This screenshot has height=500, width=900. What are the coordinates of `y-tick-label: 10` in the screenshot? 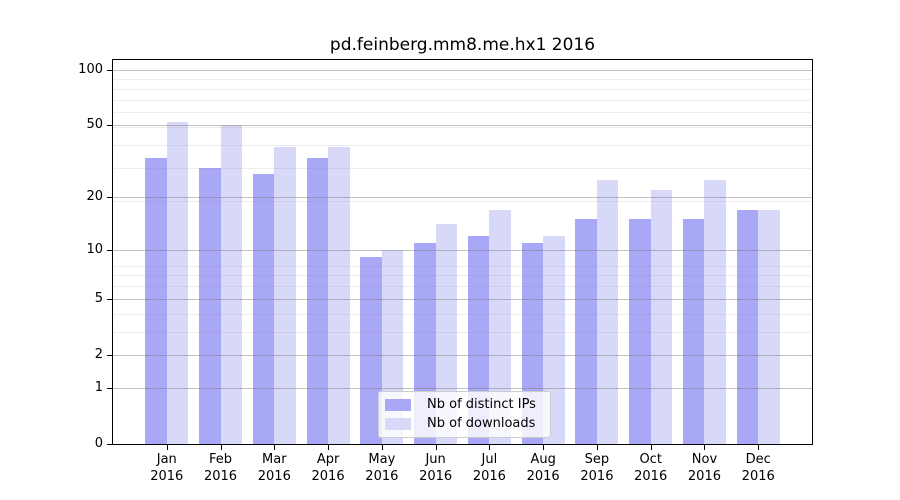 It's located at (94, 249).